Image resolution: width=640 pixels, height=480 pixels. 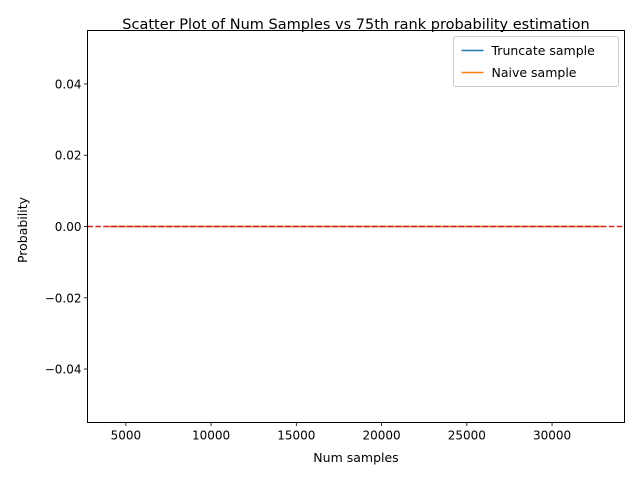 What do you see at coordinates (296, 436) in the screenshot?
I see `x-tick-label: 15000` at bounding box center [296, 436].